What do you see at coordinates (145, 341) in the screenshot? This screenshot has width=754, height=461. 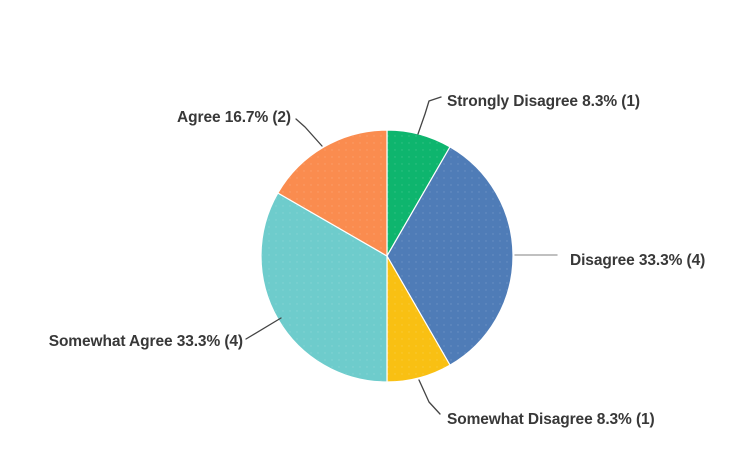 I see `slice-label-somewhat-agree: Somewhat Agree 33.3% (4)` at bounding box center [145, 341].